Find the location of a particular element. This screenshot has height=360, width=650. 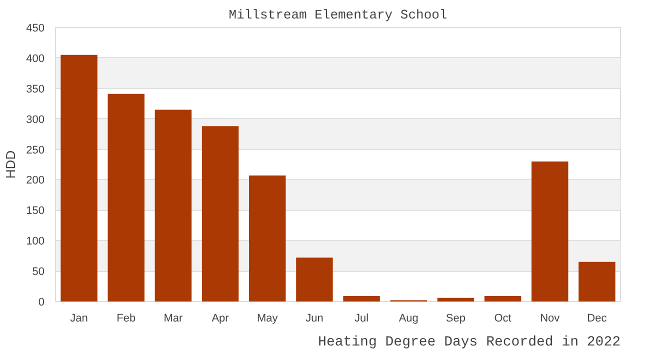

x-tick-label: Jun is located at coordinates (315, 318).